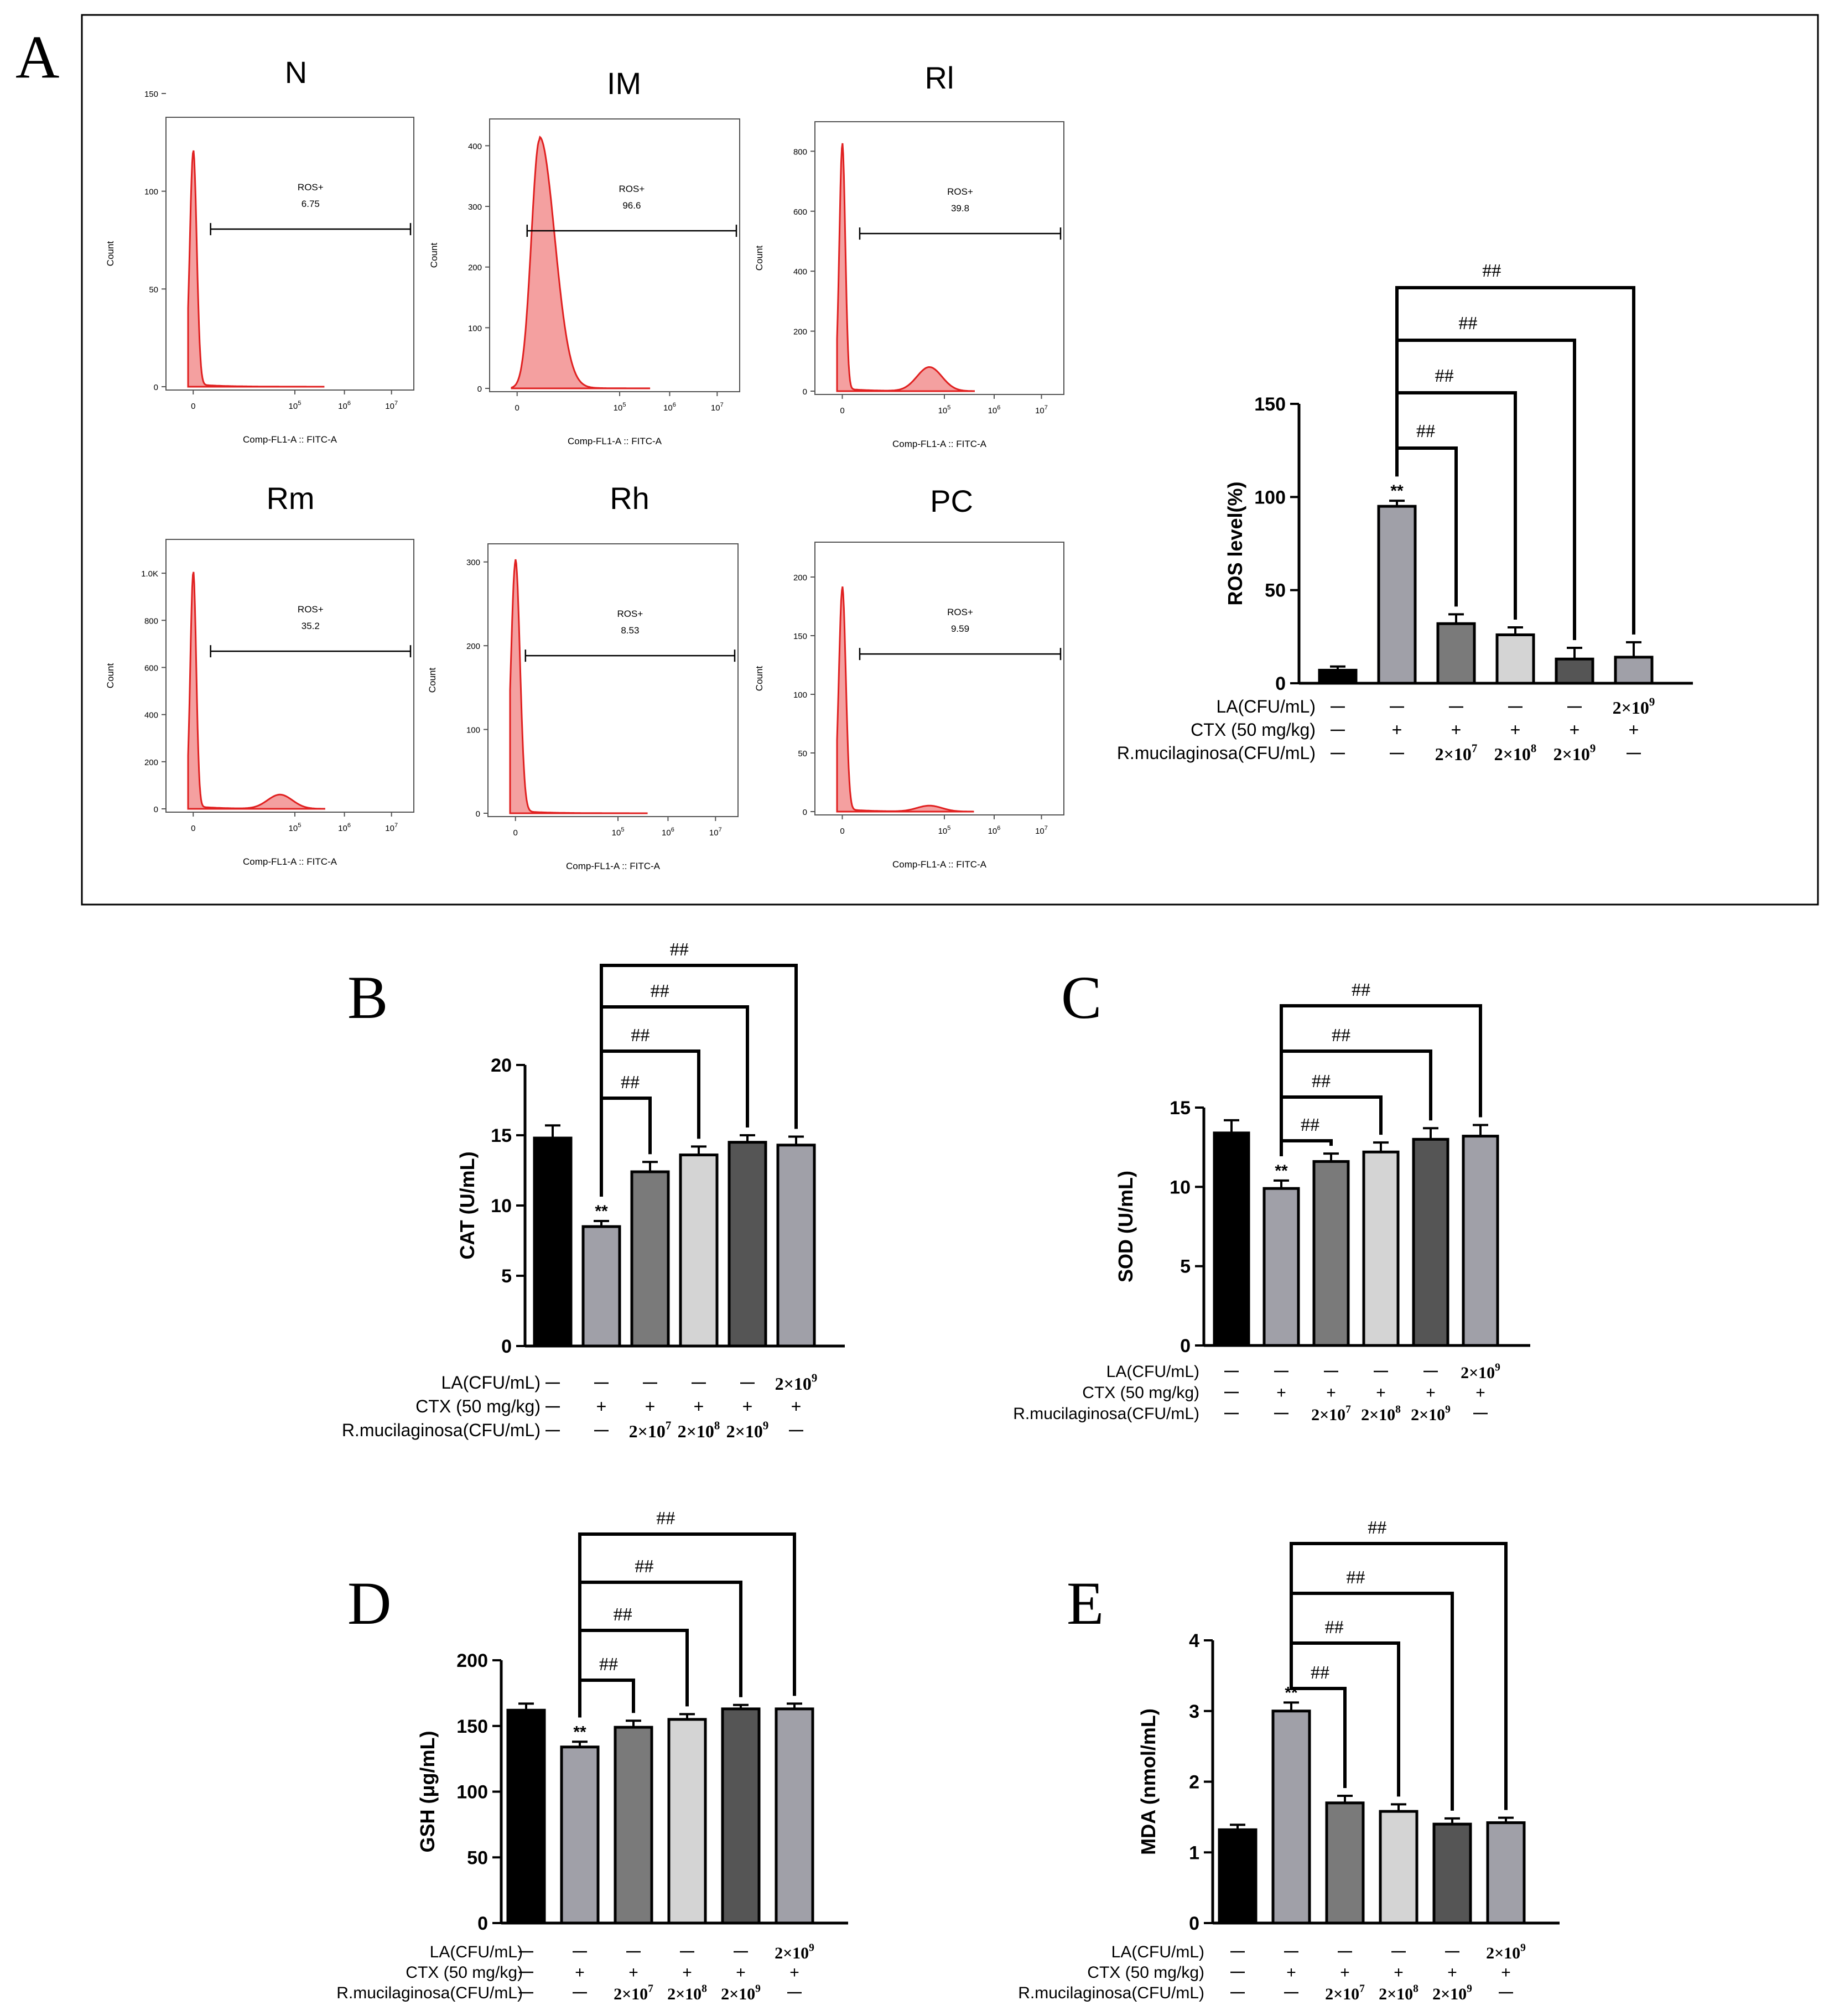 Image resolution: width=1829 pixels, height=2016 pixels. Describe the element at coordinates (427, 1792) in the screenshot. I see `y-axis-label: GSH (μg/mL)` at that location.